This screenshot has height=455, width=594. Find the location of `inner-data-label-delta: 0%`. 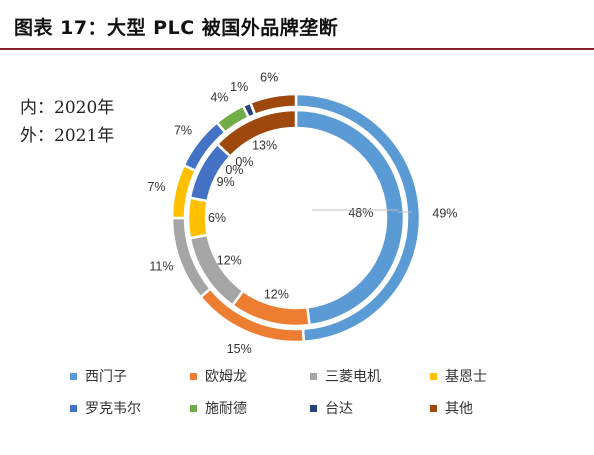

inner-data-label-delta: 0% is located at coordinates (234, 170).